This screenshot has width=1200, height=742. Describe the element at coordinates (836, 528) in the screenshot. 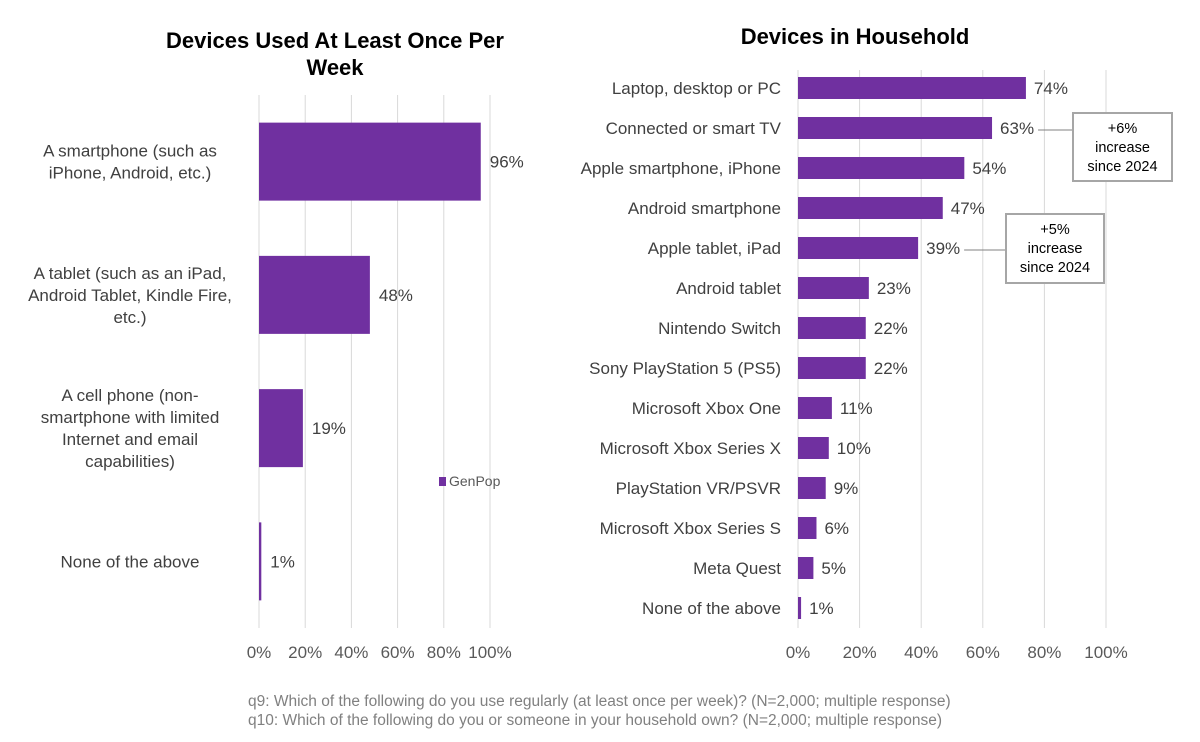

I see `data-label: 6%` at that location.